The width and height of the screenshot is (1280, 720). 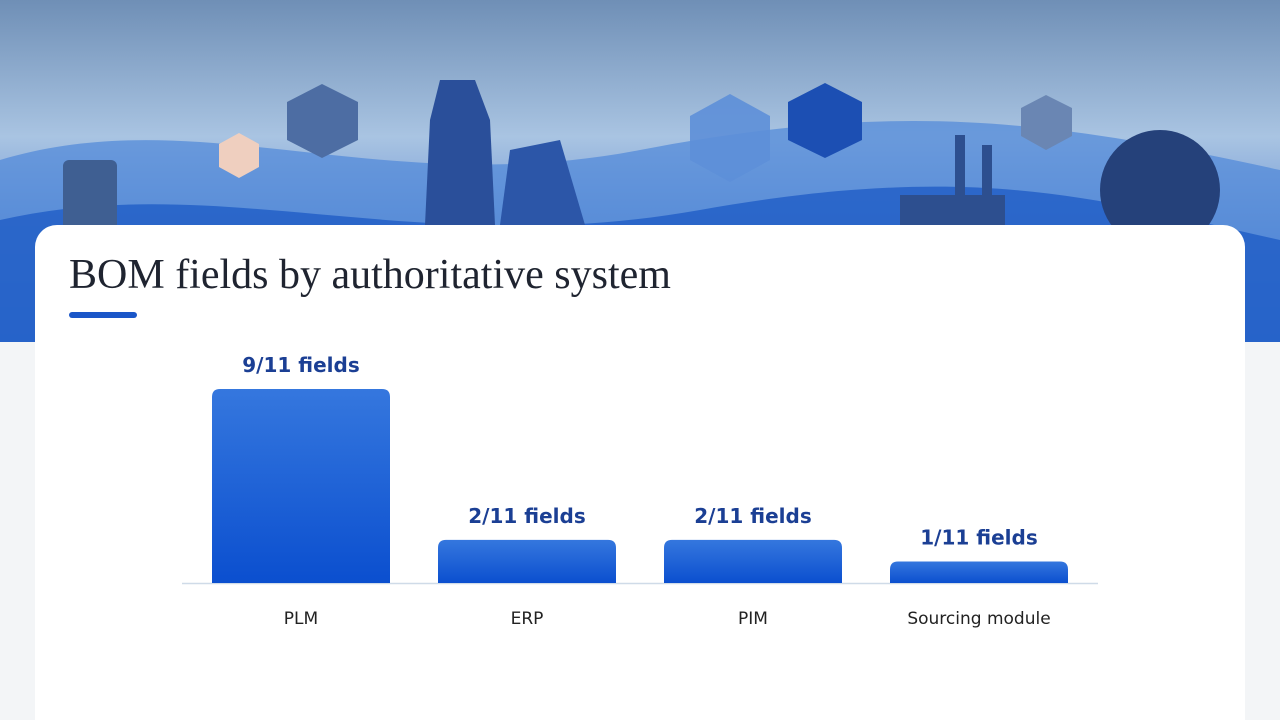 What do you see at coordinates (753, 619) in the screenshot?
I see `x-tick-label: PIM` at bounding box center [753, 619].